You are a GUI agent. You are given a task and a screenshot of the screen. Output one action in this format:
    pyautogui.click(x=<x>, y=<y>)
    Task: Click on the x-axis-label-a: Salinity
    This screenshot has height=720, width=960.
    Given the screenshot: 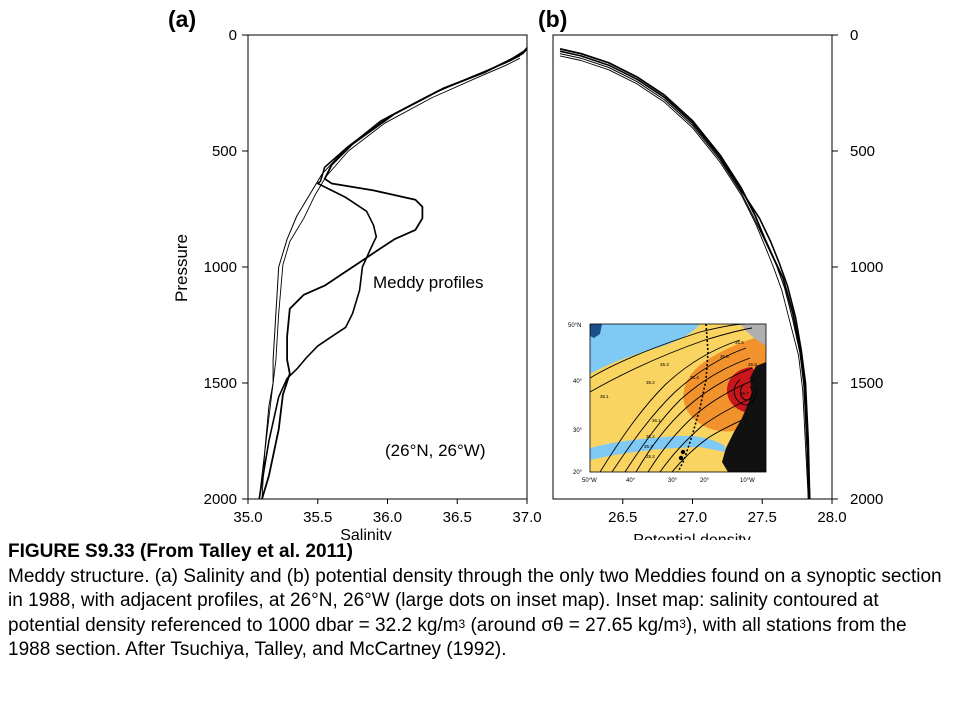 What is the action you would take?
    pyautogui.click(x=366, y=533)
    